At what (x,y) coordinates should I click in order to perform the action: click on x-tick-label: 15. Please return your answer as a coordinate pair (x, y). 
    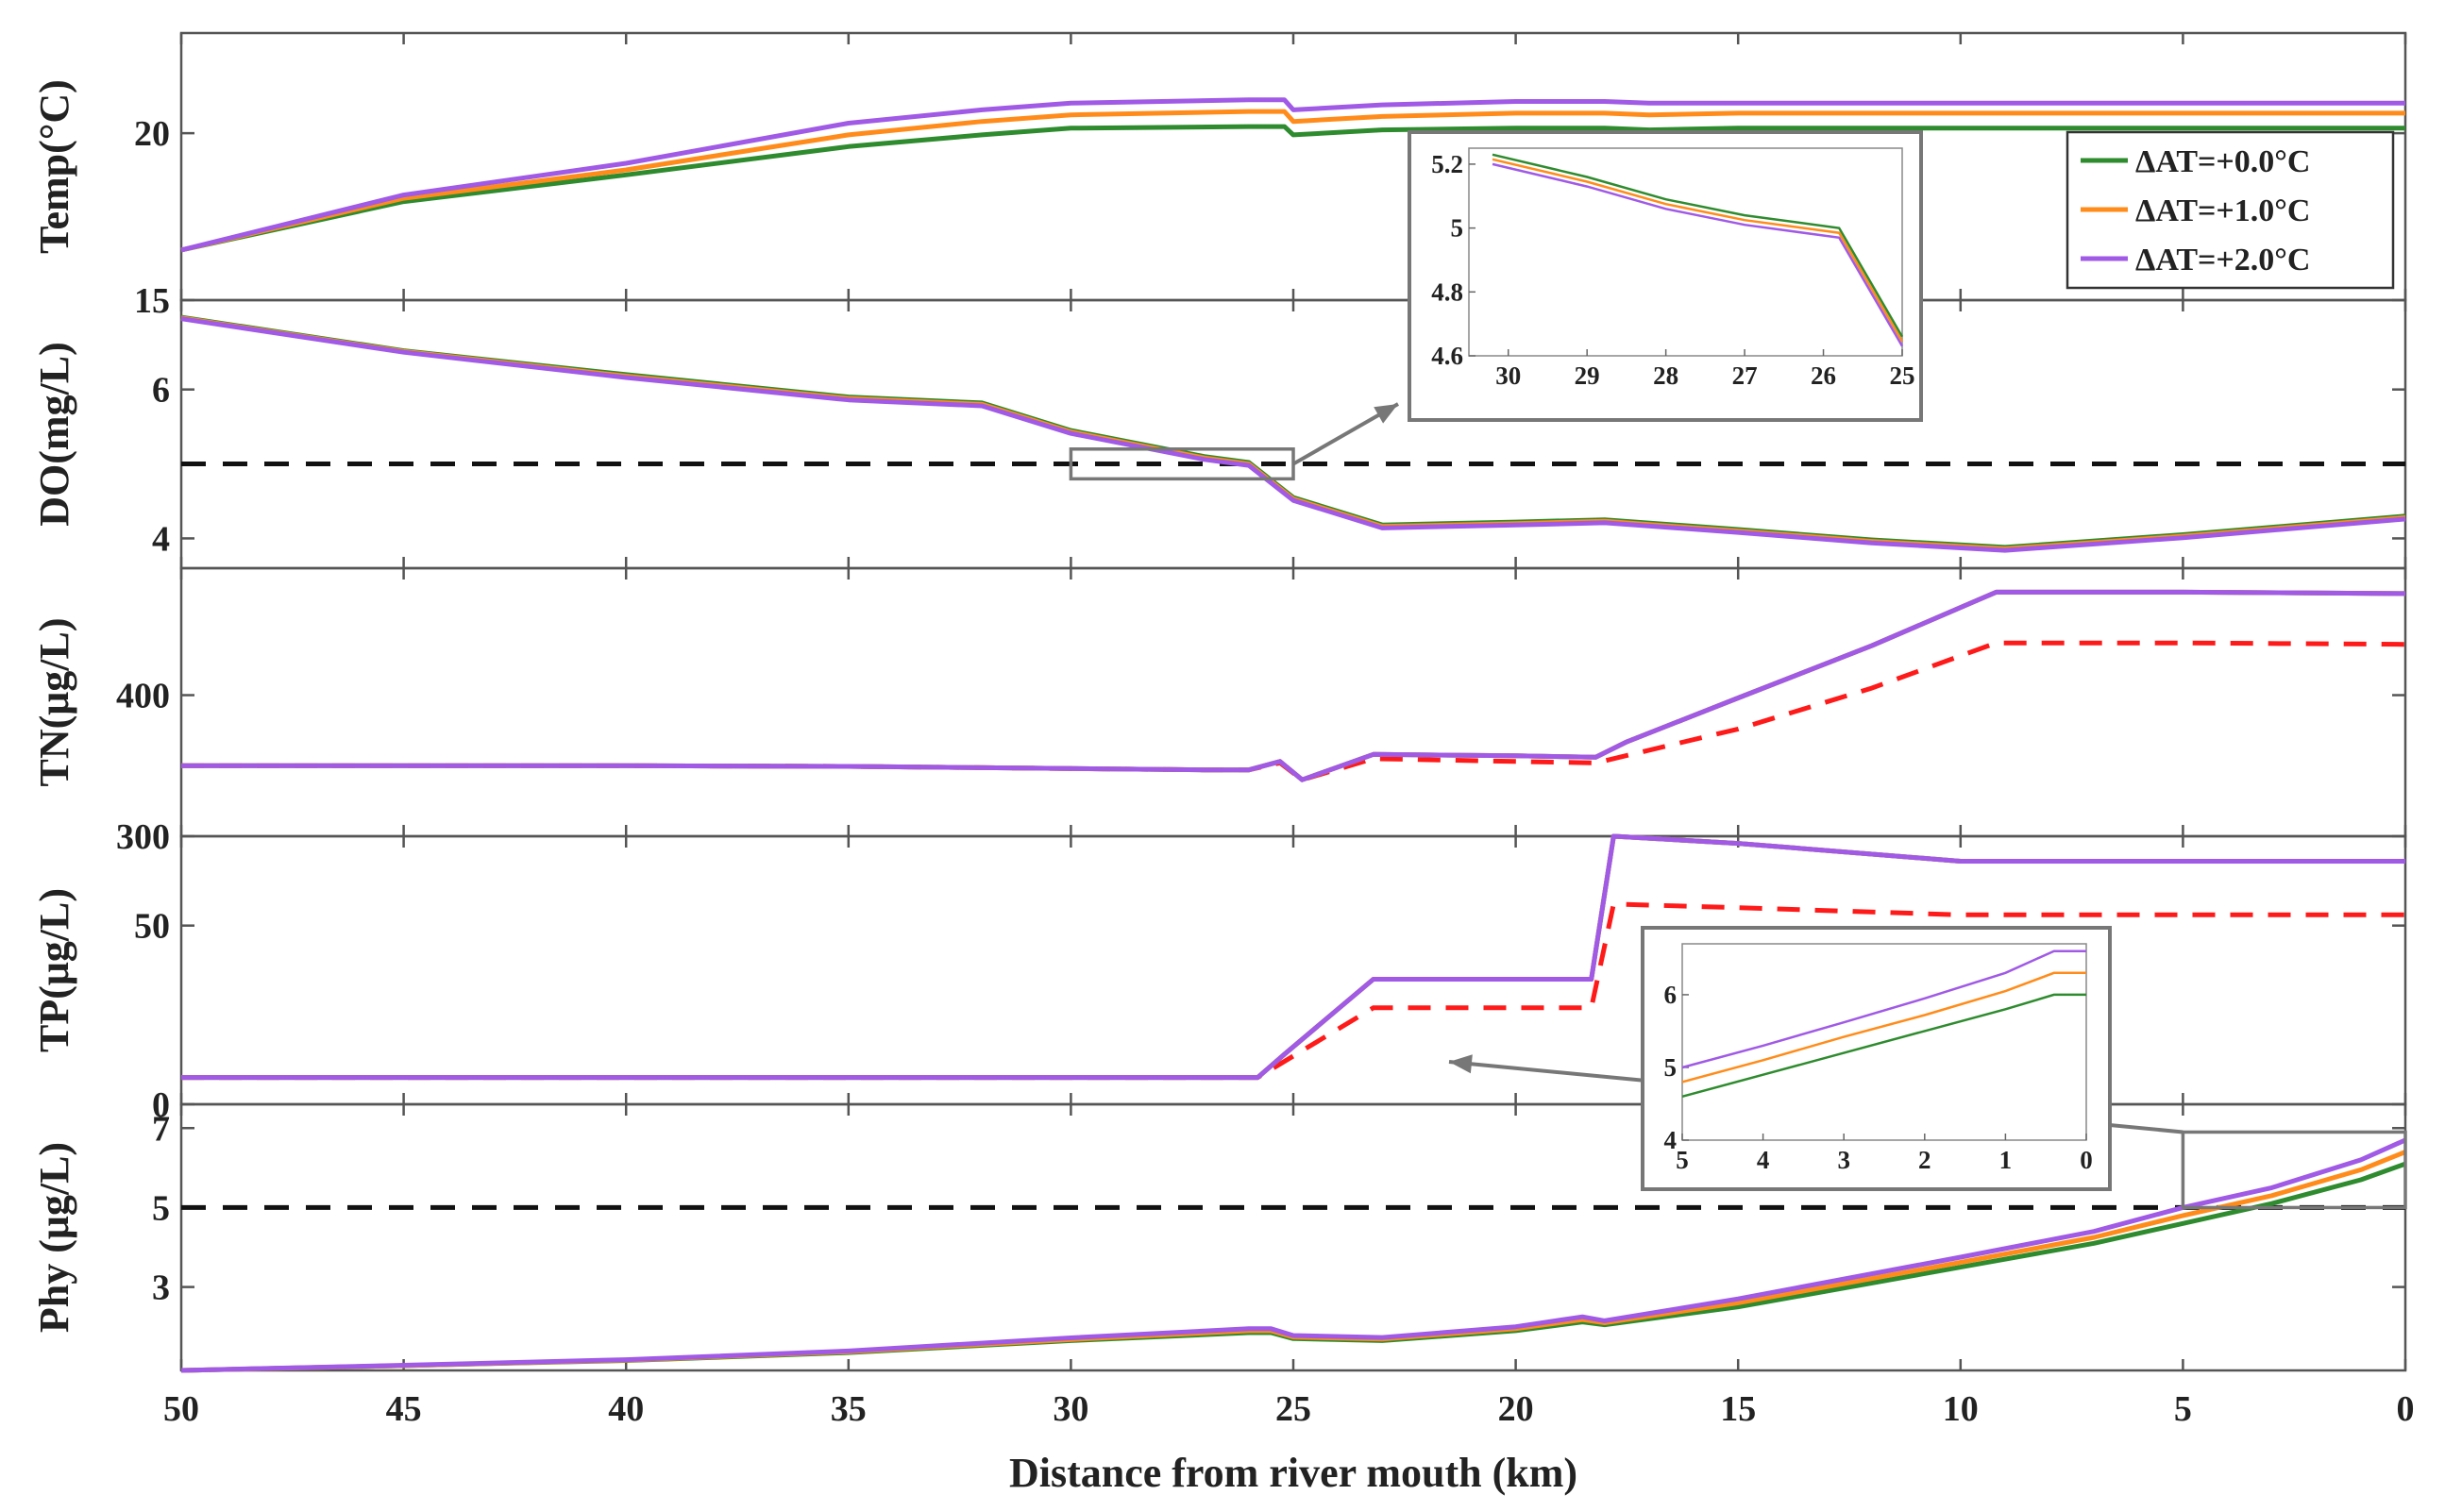
    Looking at the image, I should click on (1738, 1409).